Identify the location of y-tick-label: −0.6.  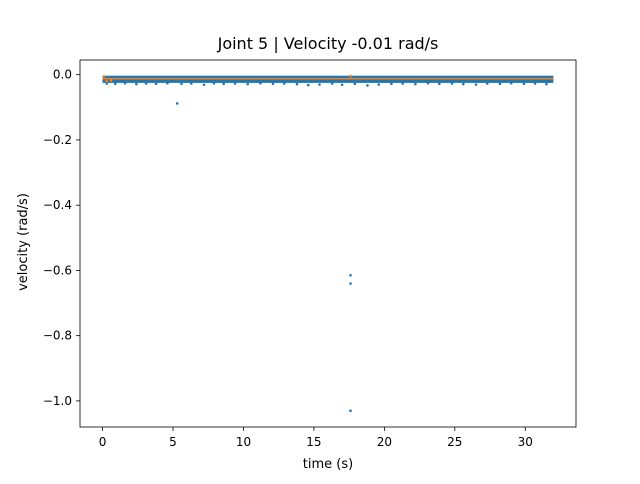
(57, 270).